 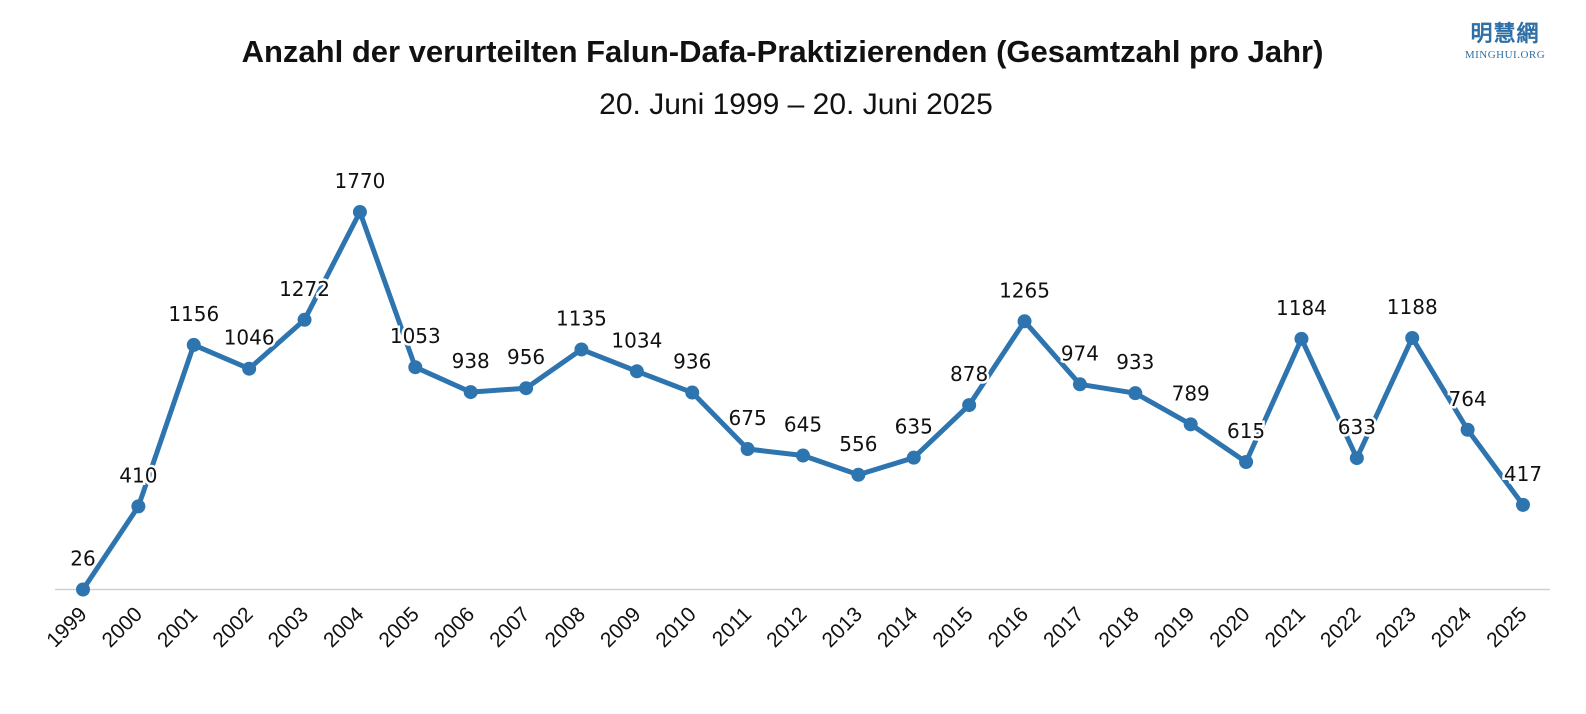 I want to click on data-point-2015, so click(x=969, y=405).